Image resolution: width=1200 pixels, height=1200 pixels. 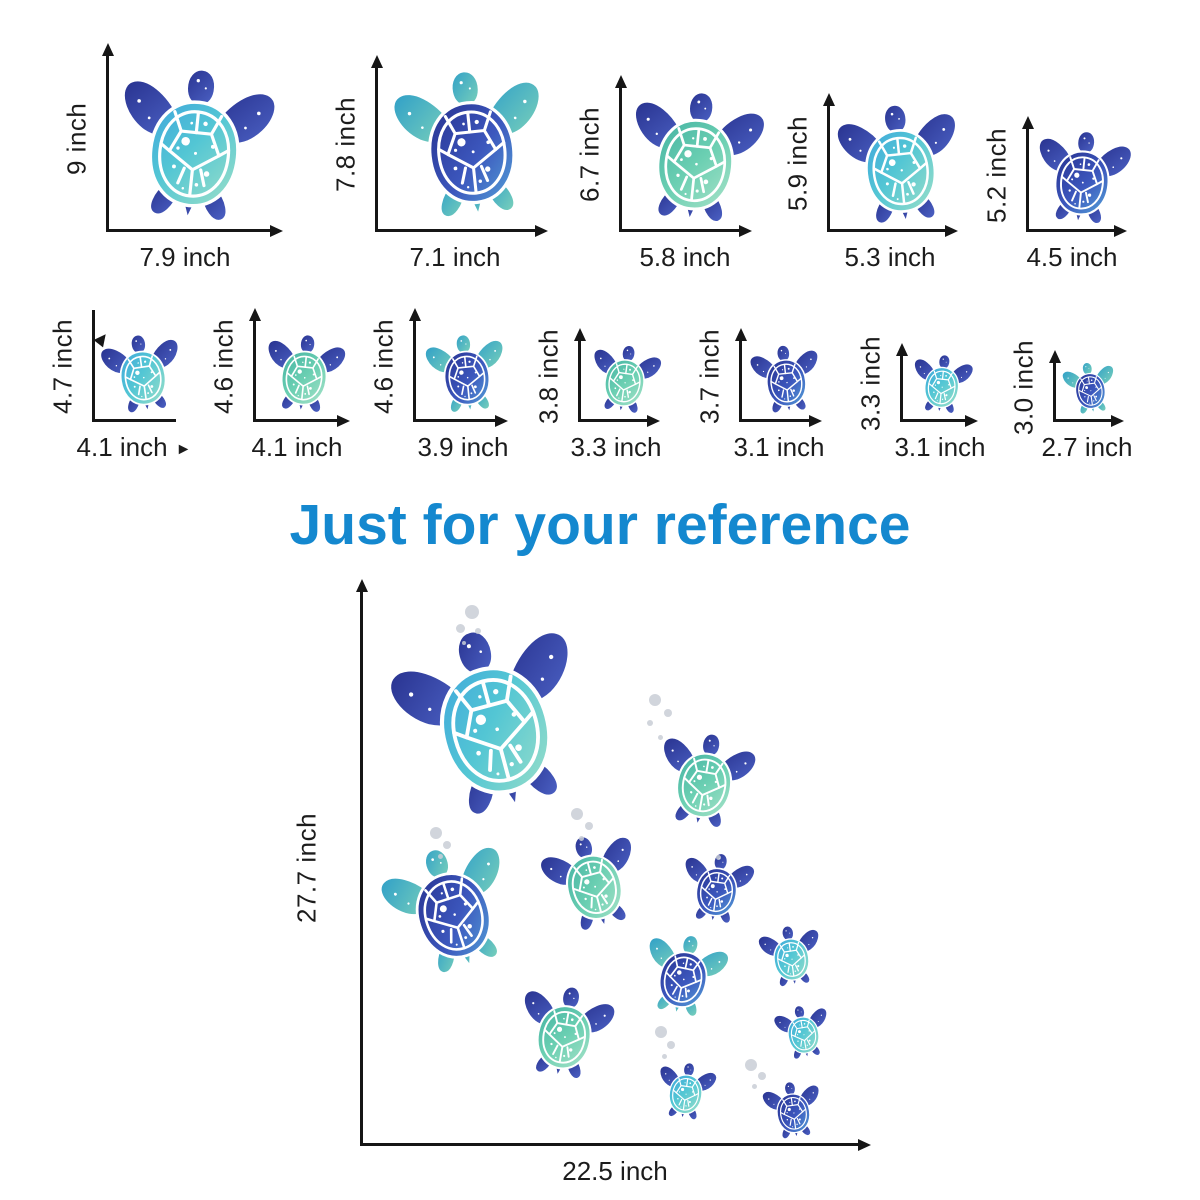 What do you see at coordinates (361, 867) in the screenshot?
I see `panel-height-axis` at bounding box center [361, 867].